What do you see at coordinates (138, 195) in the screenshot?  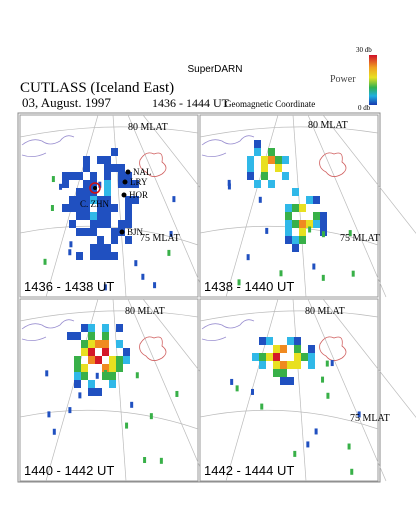 I see `station-label: HOR` at bounding box center [138, 195].